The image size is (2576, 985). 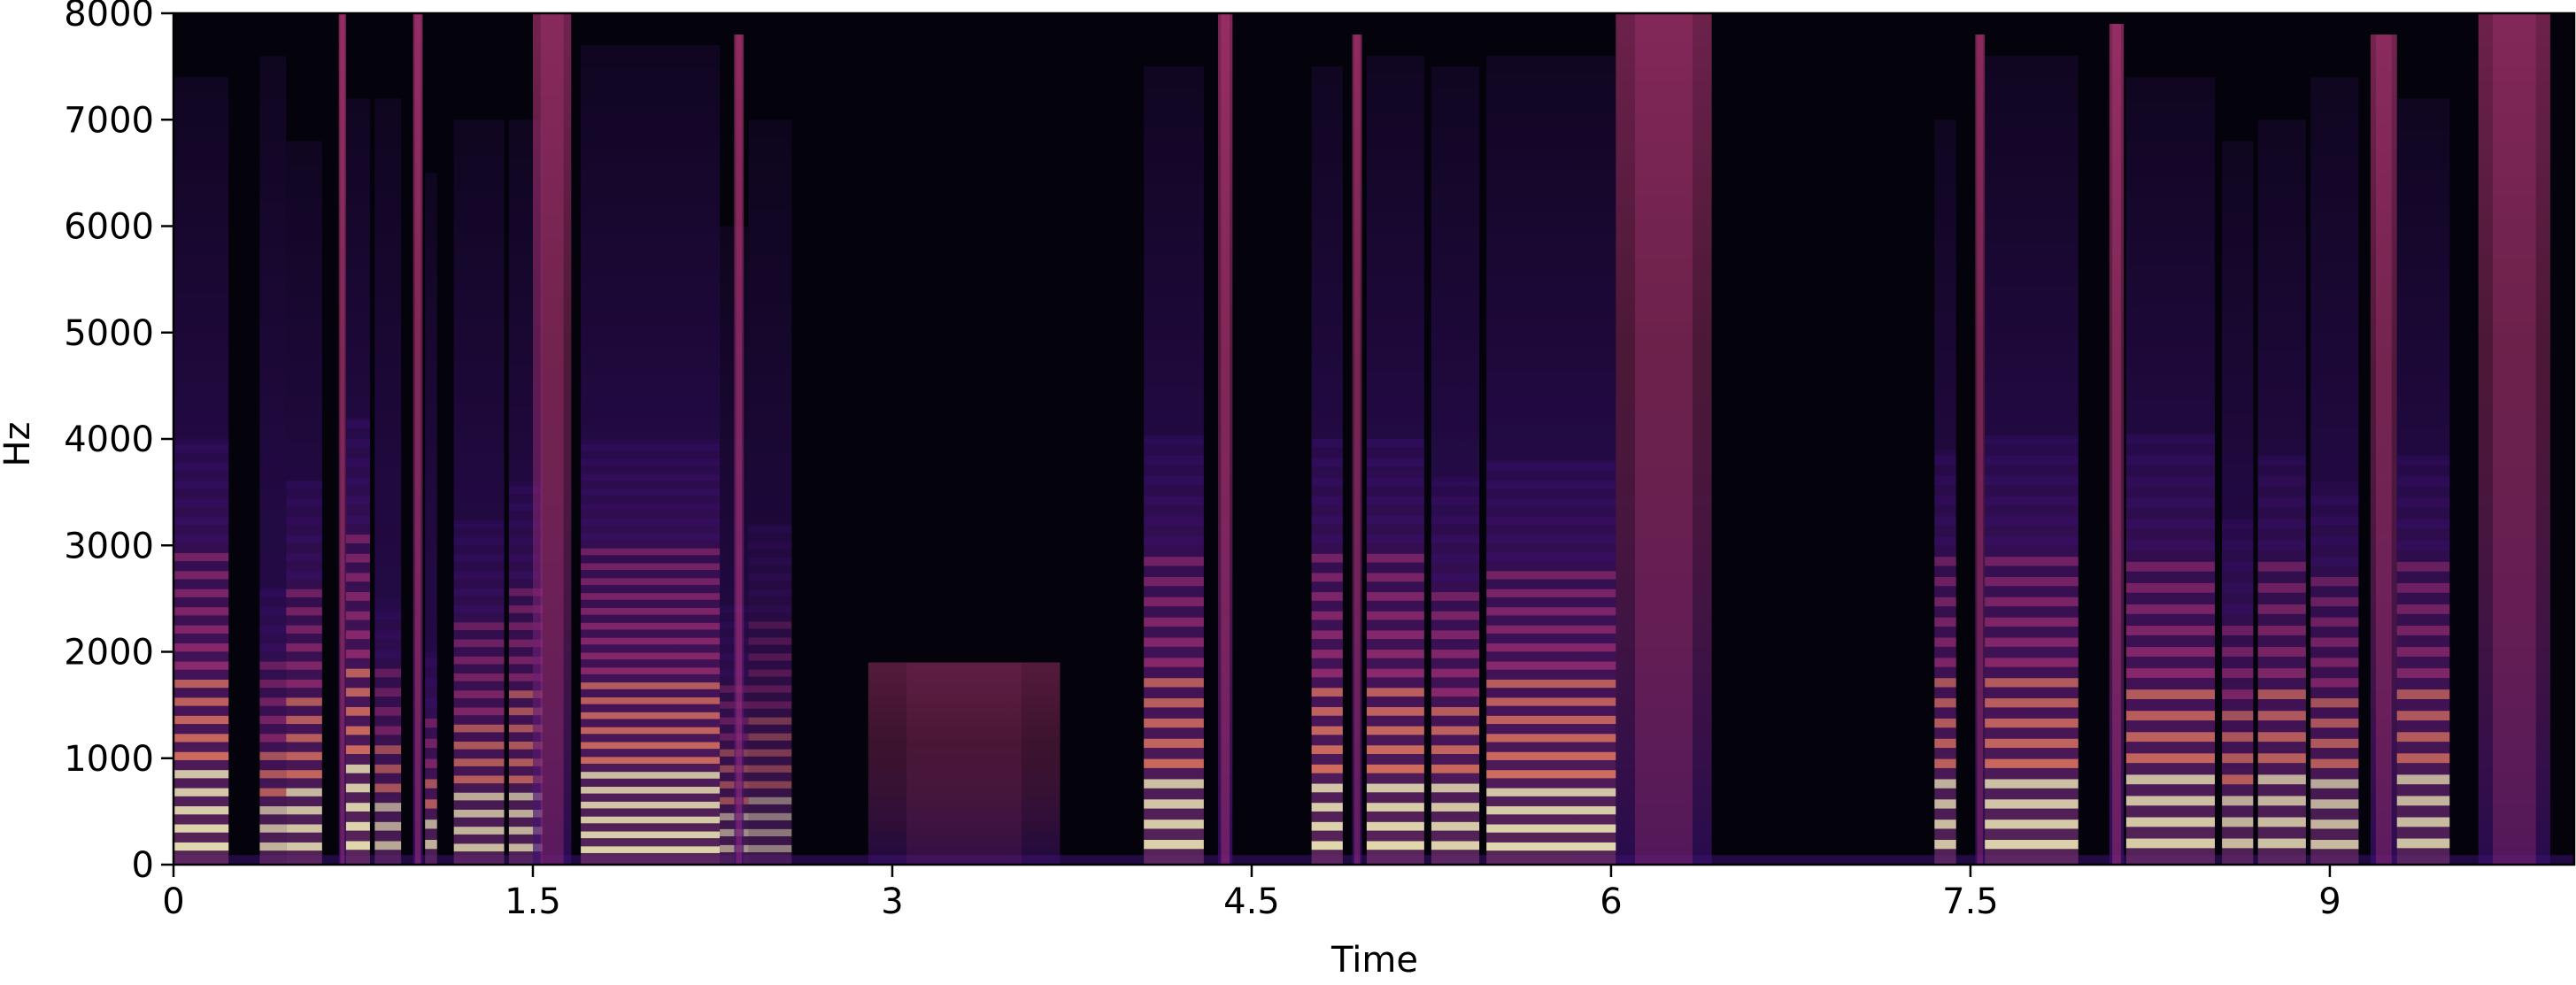 I want to click on segment-glow, so click(x=388, y=731).